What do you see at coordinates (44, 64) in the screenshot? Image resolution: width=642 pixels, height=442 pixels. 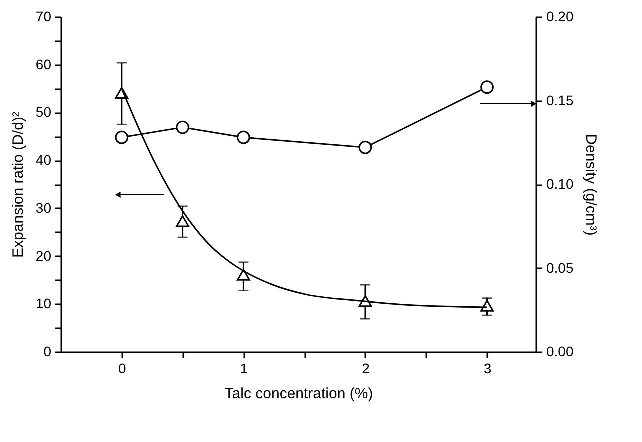 I see `y-tick-label: 60` at bounding box center [44, 64].